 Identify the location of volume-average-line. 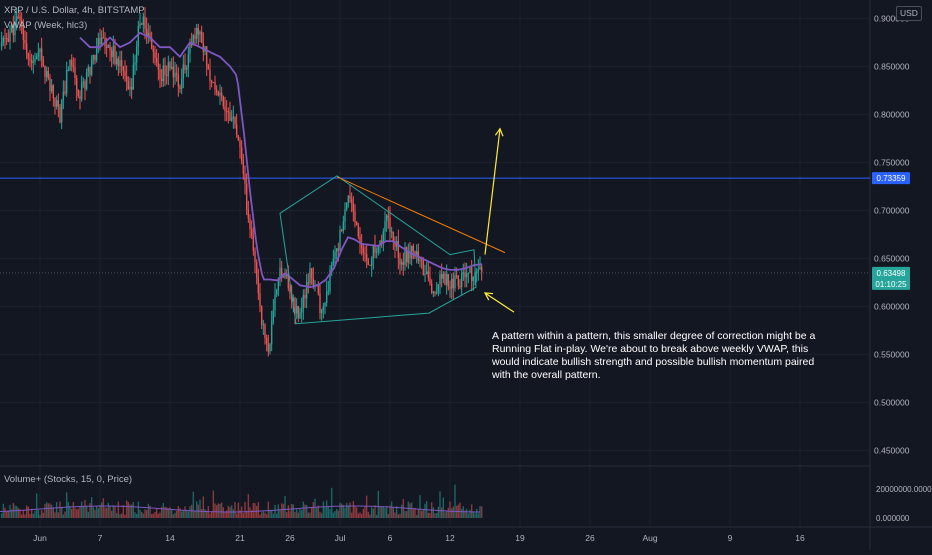
(240, 509).